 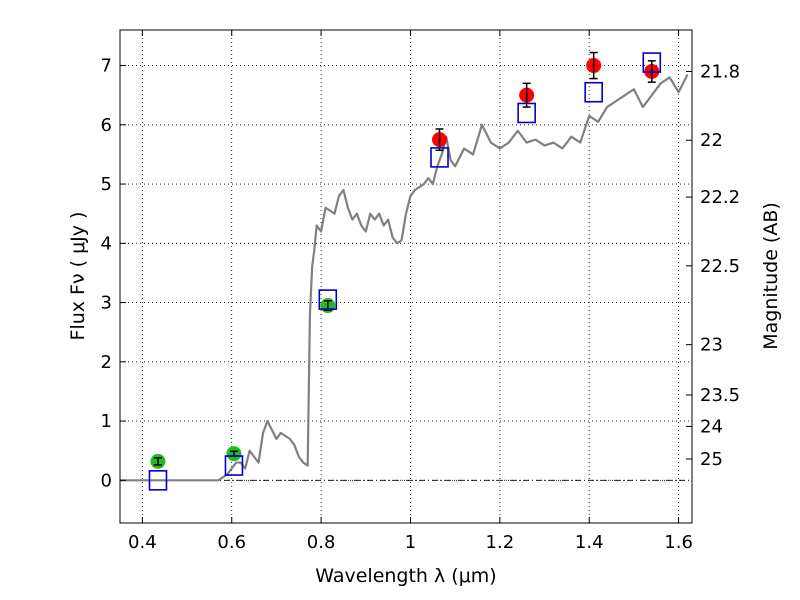 What do you see at coordinates (771, 276) in the screenshot?
I see `y2-axis-label: Magnitude (AB)` at bounding box center [771, 276].